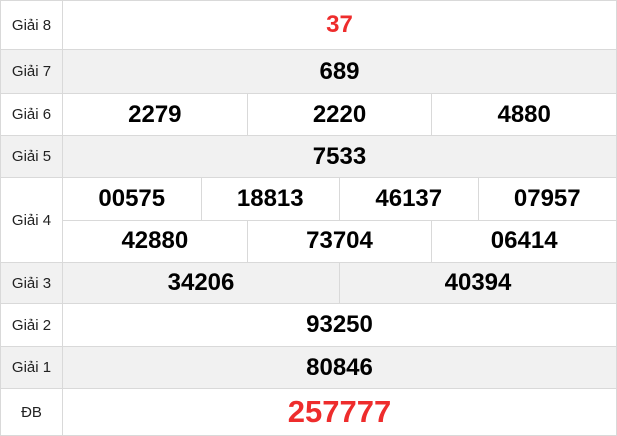 This screenshot has width=617, height=436. What do you see at coordinates (547, 199) in the screenshot?
I see `prize-number: 07957` at bounding box center [547, 199].